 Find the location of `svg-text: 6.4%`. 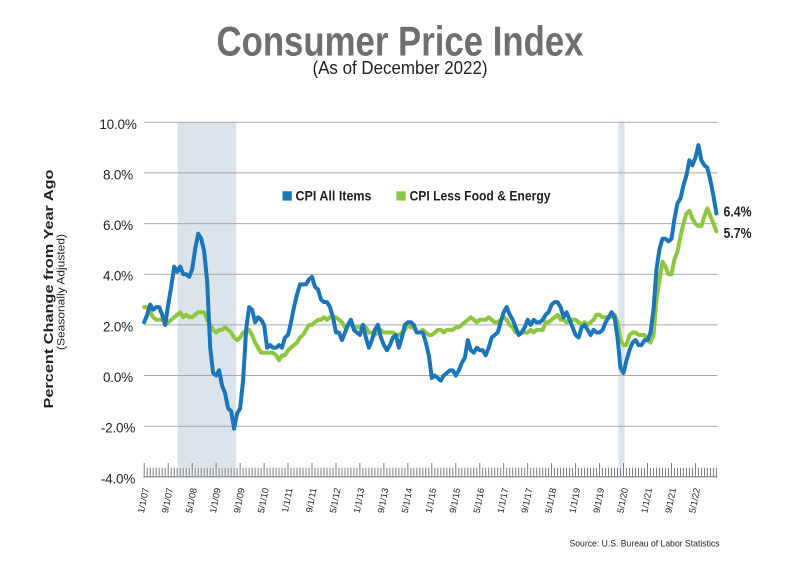

svg-text: 6.4% is located at coordinates (738, 212).